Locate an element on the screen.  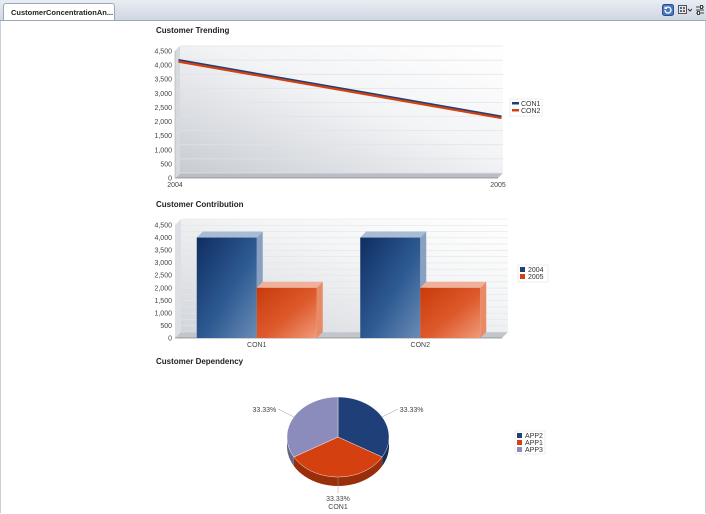
pie-slice-app1 is located at coordinates (338, 457).